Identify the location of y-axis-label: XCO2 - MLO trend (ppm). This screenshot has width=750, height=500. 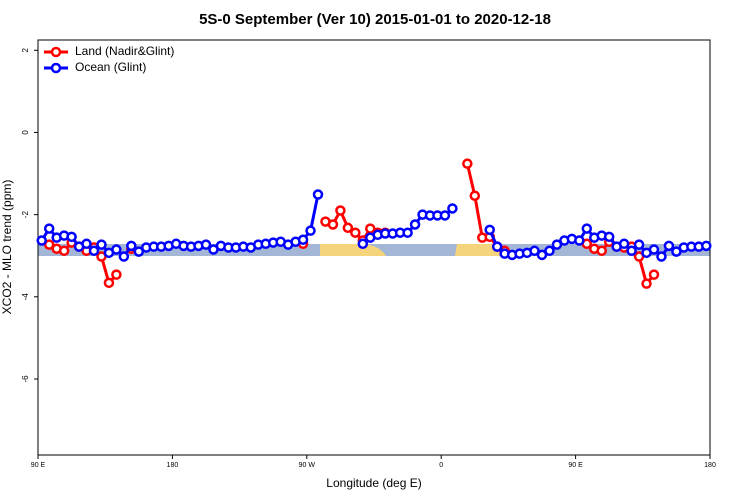
(7, 247).